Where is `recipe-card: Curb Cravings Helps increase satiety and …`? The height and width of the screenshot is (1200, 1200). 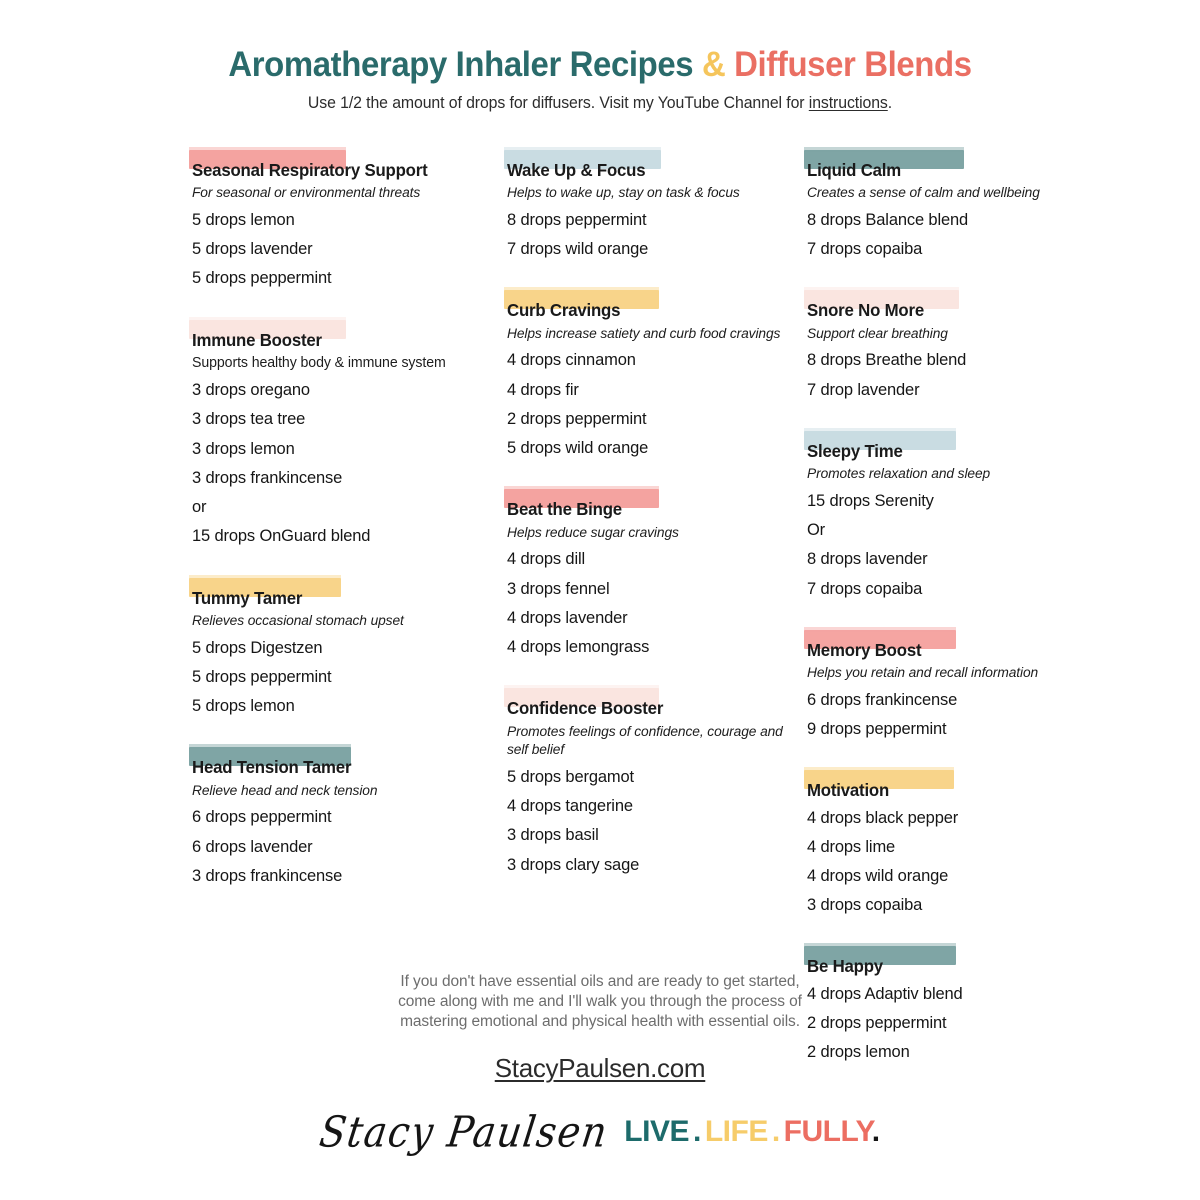 recipe-card: Curb Cravings Helps increase satiety and … is located at coordinates (650, 374).